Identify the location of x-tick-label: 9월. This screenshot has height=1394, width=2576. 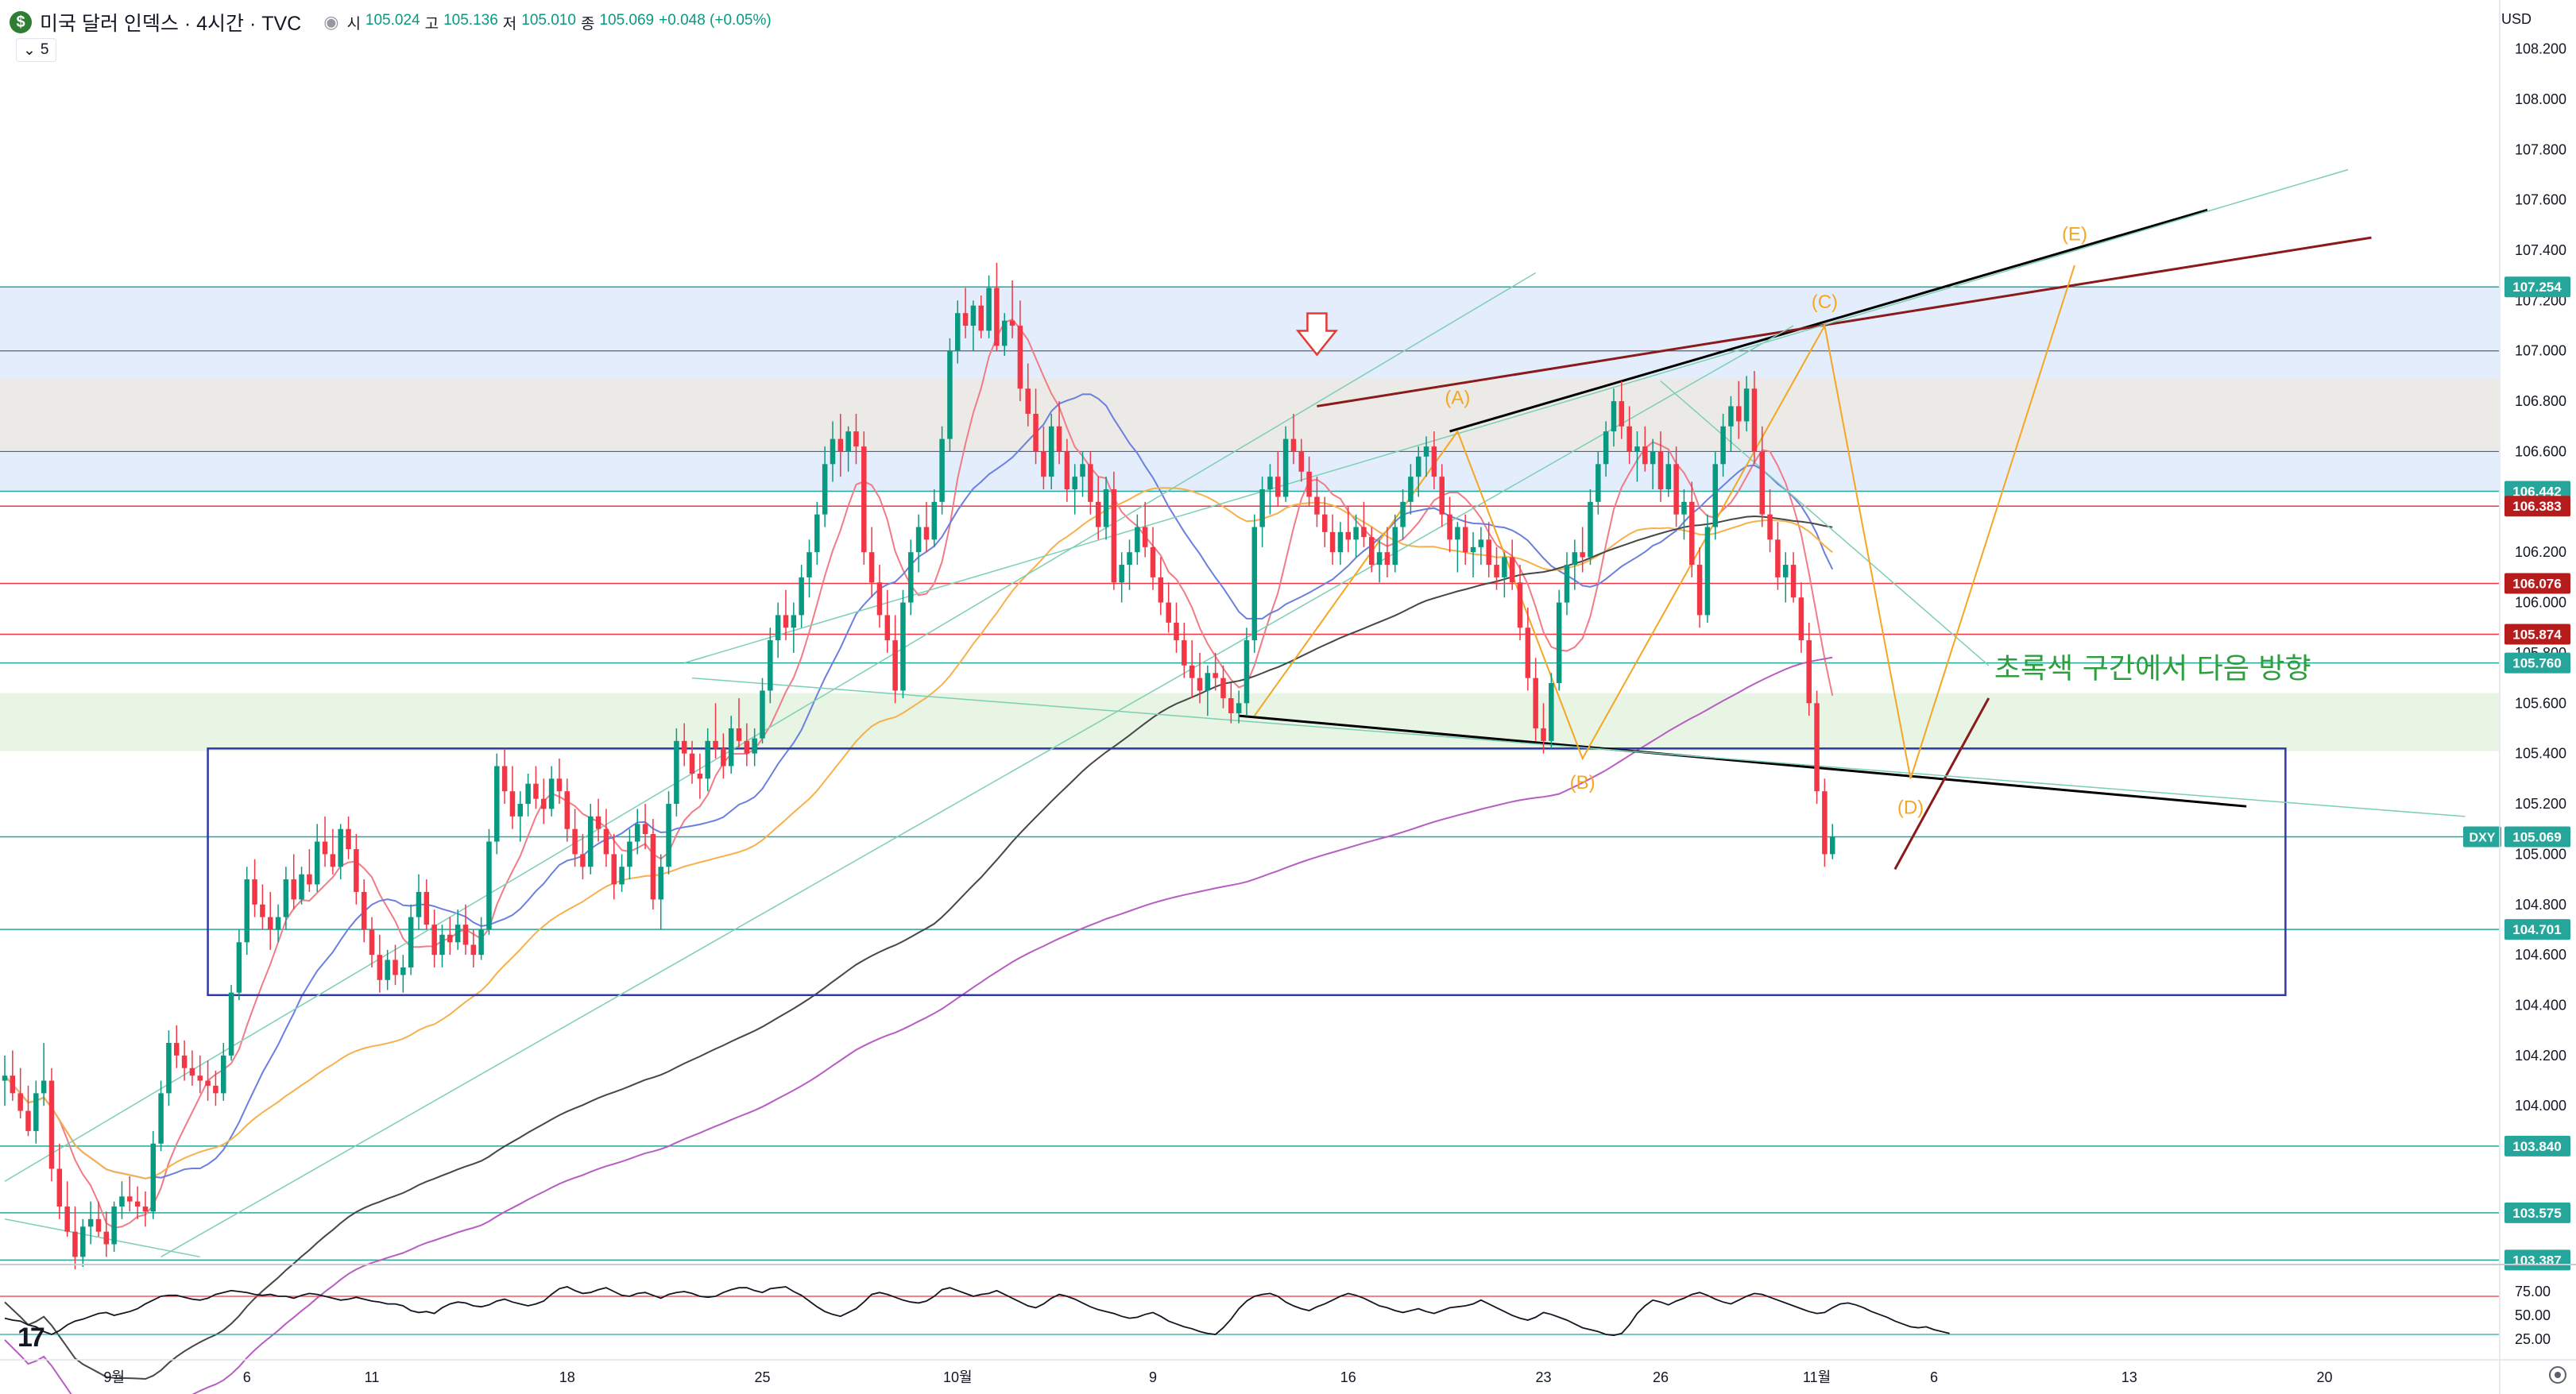
(114, 1377).